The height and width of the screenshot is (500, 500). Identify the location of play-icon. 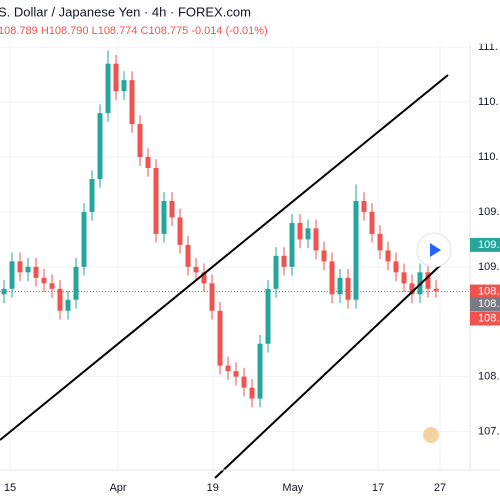
(435, 250).